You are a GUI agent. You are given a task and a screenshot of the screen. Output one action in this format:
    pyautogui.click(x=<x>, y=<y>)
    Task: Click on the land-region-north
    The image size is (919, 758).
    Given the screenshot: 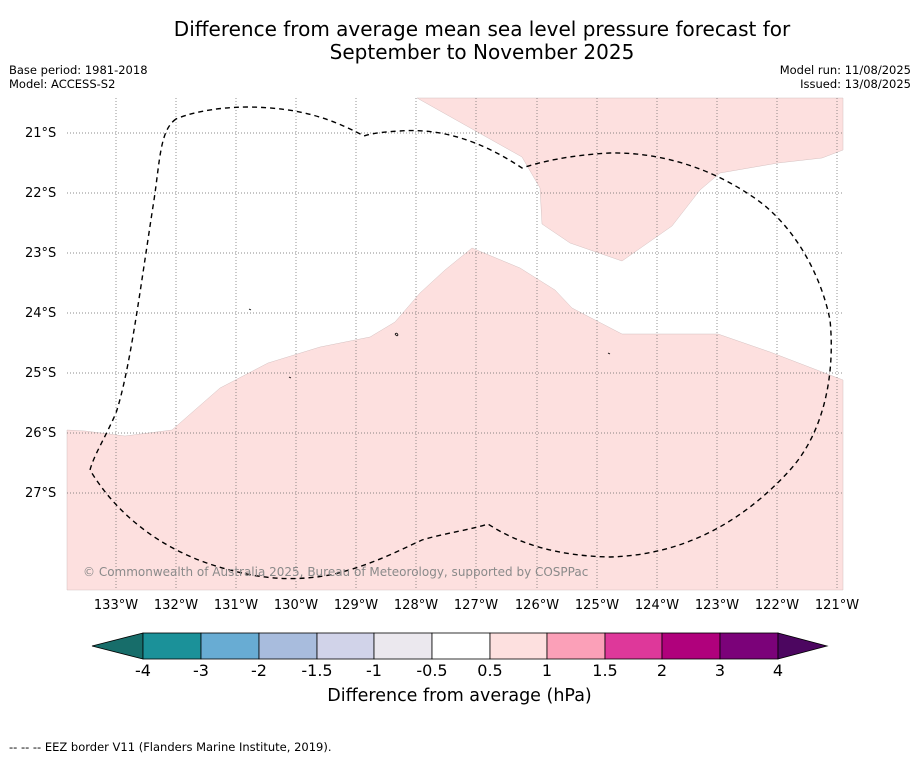 What is the action you would take?
    pyautogui.click(x=630, y=179)
    